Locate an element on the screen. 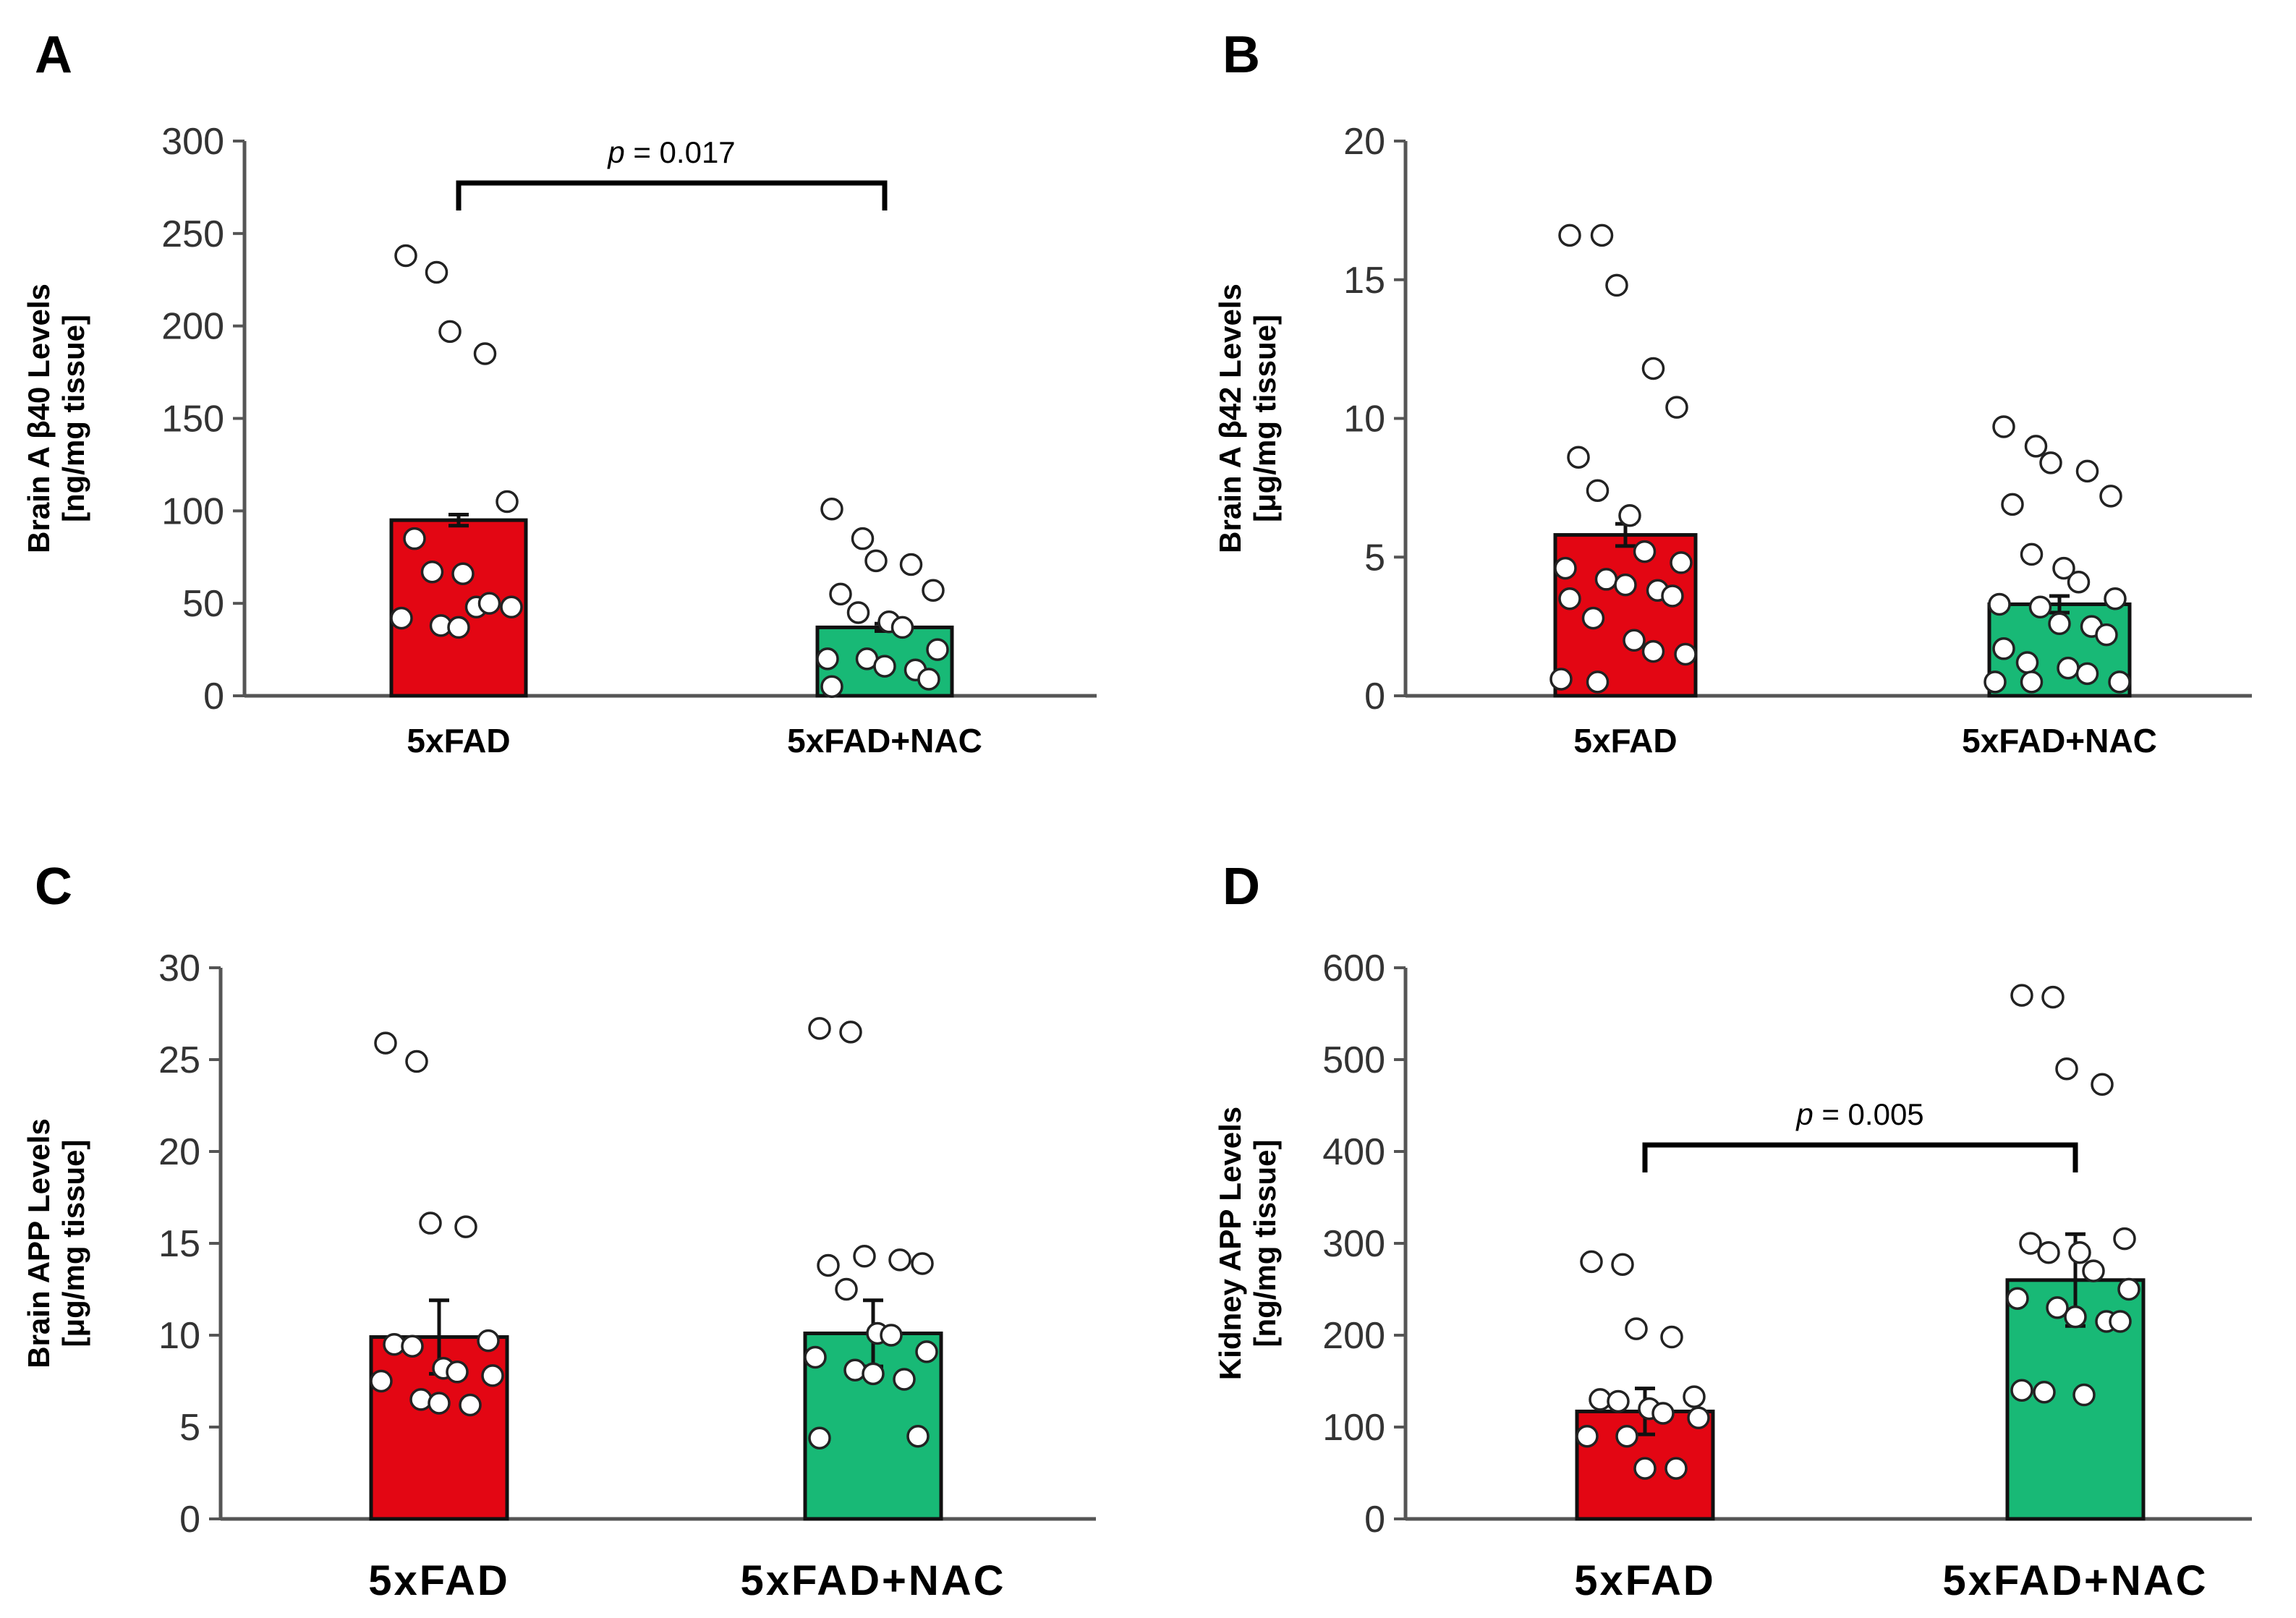 Image resolution: width=2296 pixels, height=1618 pixels. y-tick-label: 150 is located at coordinates (192, 420).